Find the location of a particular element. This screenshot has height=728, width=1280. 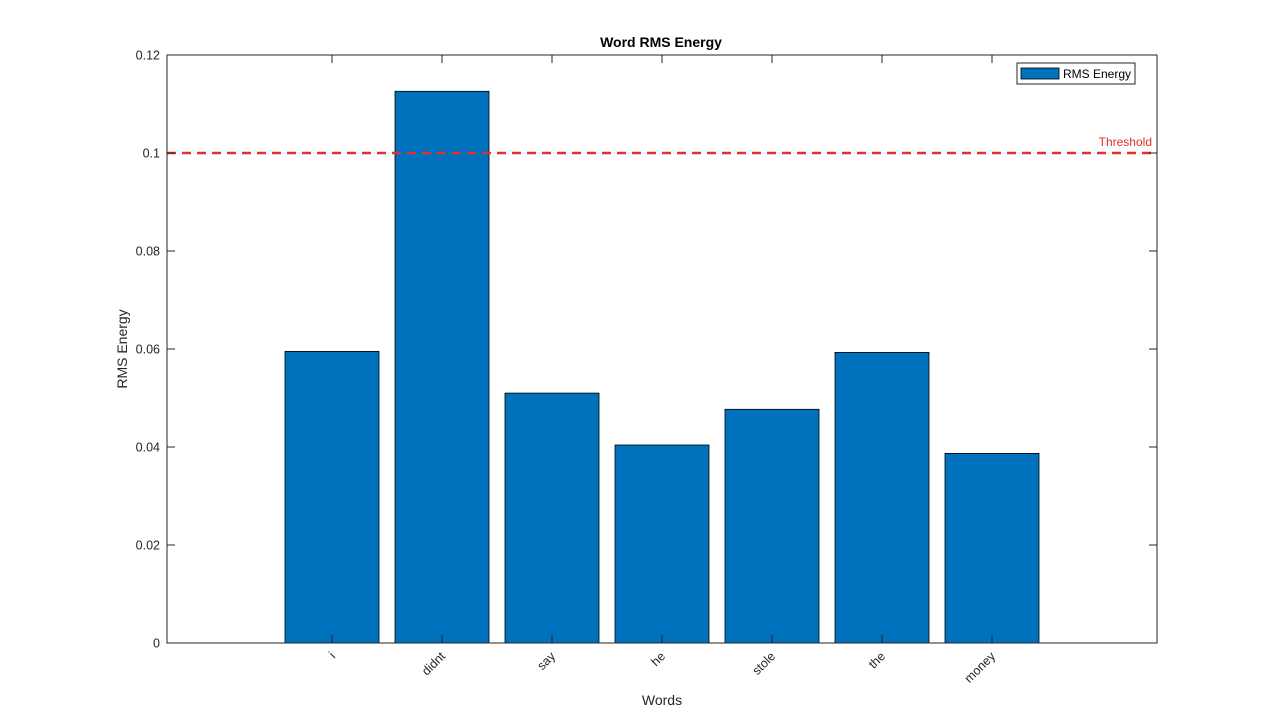

legend-swatch is located at coordinates (1040, 73).